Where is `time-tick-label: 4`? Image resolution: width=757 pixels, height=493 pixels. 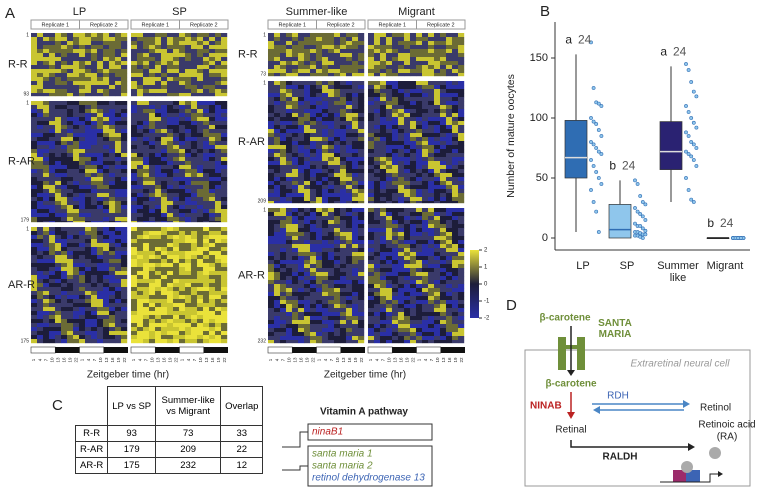 time-tick-label: 4 is located at coordinates (88, 359).